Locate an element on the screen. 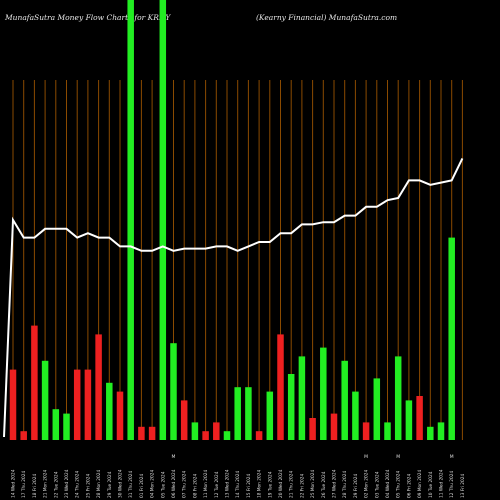 This screenshot has height=500, width=500. x-tick-label: 02 Mon 2024 is located at coordinates (367, 484).